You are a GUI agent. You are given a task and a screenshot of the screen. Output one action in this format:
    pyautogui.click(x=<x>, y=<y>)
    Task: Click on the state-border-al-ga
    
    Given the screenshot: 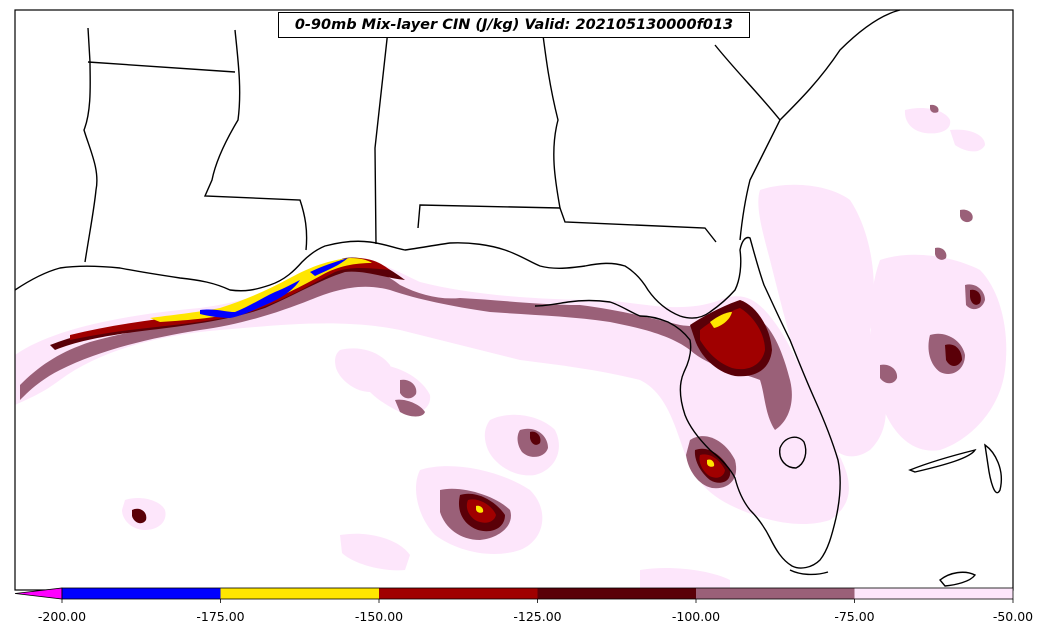 What is the action you would take?
    pyautogui.click(x=489, y=120)
    